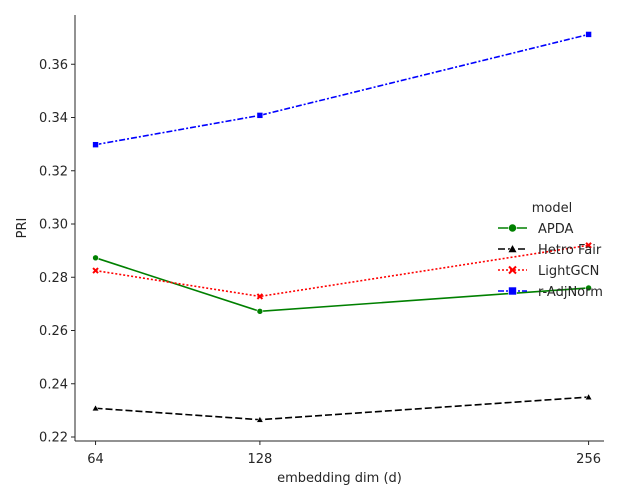 This screenshot has width=619, height=500. I want to click on x-tick-label: 256, so click(588, 459).